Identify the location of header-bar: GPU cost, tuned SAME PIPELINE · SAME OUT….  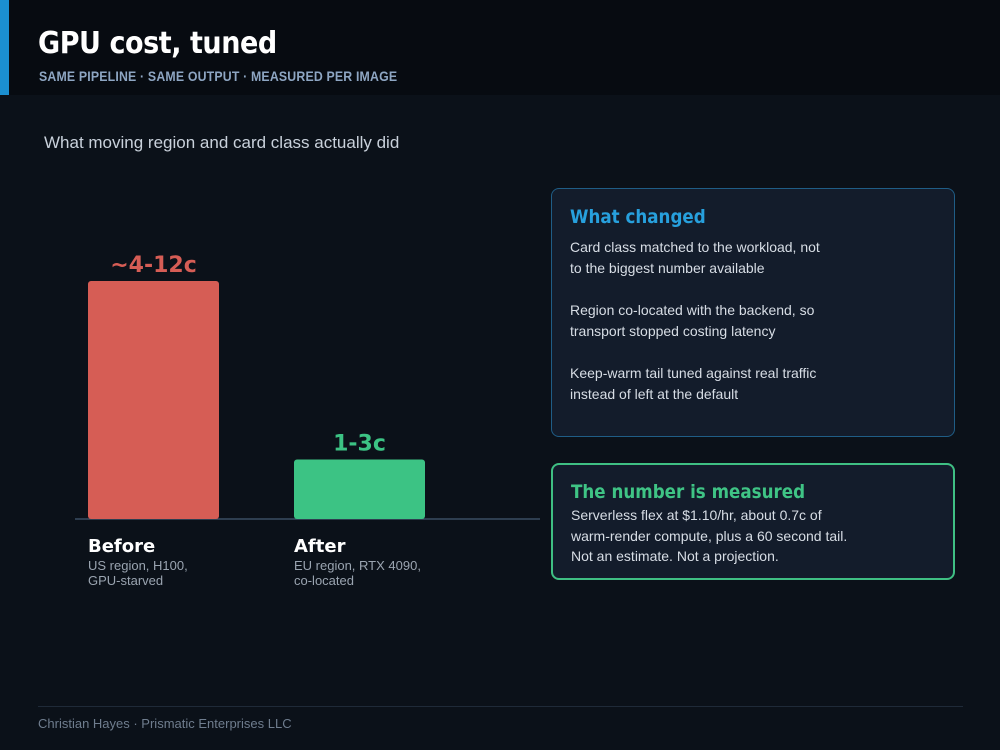
(500, 47).